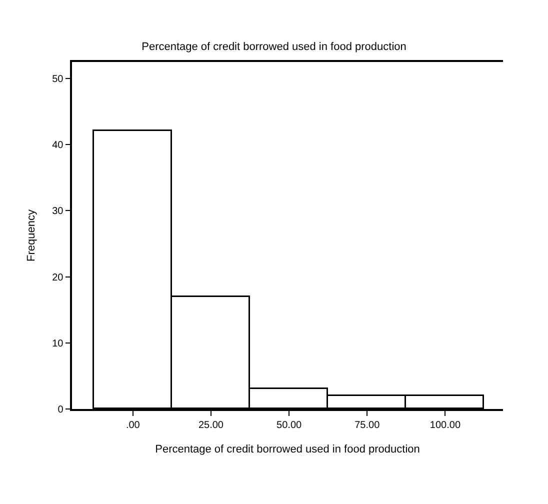 The height and width of the screenshot is (504, 548). I want to click on y-tick-label: 30, so click(58, 212).